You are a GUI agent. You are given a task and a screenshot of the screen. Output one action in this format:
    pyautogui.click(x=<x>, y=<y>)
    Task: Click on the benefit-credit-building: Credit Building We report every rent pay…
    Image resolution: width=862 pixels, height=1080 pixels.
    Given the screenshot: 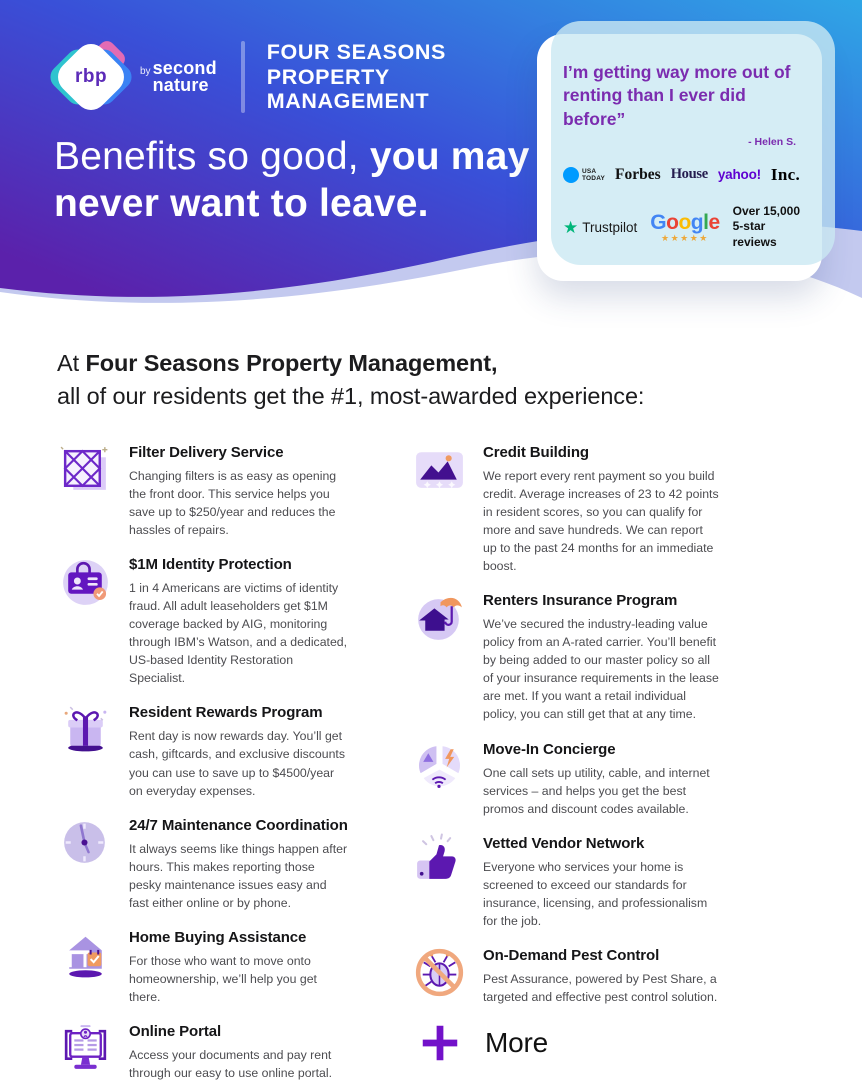 What is the action you would take?
    pyautogui.click(x=565, y=508)
    